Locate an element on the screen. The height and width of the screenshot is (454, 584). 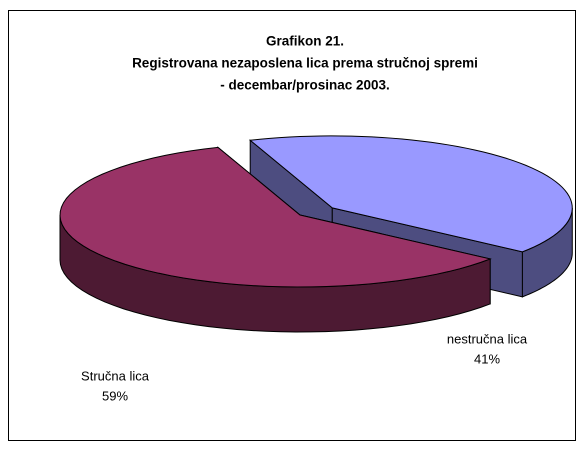
chart-title: Grafikon 21. is located at coordinates (305, 41).